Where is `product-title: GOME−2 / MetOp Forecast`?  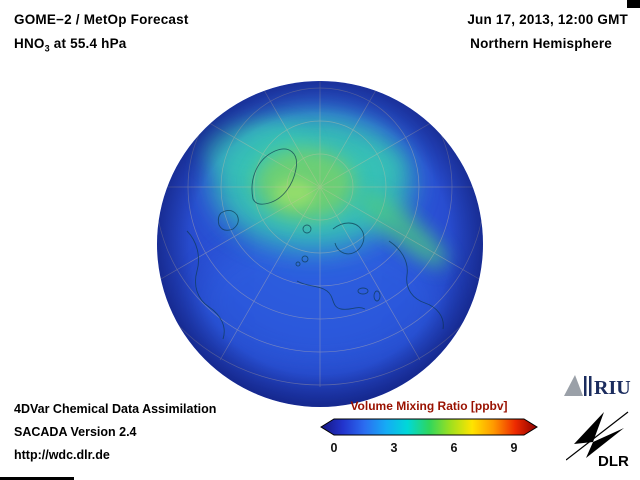
product-title: GOME−2 / MetOp Forecast is located at coordinates (101, 19).